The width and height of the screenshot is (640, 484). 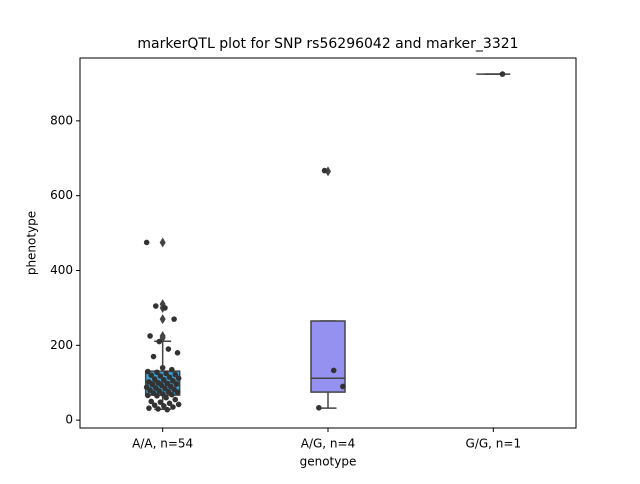 What do you see at coordinates (328, 444) in the screenshot?
I see `x-tick-label: A/G, n=4` at bounding box center [328, 444].